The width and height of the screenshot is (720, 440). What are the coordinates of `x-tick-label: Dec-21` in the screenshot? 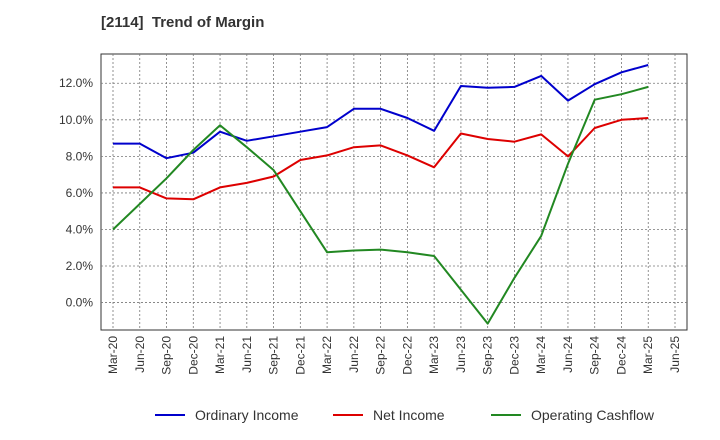 It's located at (300, 355).